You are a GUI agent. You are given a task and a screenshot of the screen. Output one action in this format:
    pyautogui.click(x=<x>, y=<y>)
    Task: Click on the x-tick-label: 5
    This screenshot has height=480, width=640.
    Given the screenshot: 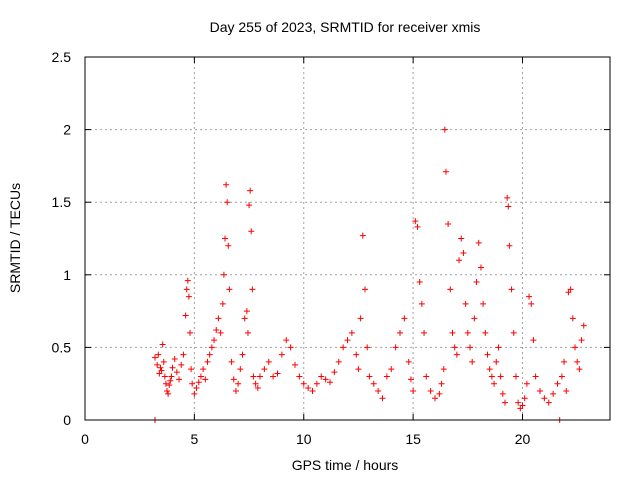 What is the action you would take?
    pyautogui.click(x=194, y=439)
    